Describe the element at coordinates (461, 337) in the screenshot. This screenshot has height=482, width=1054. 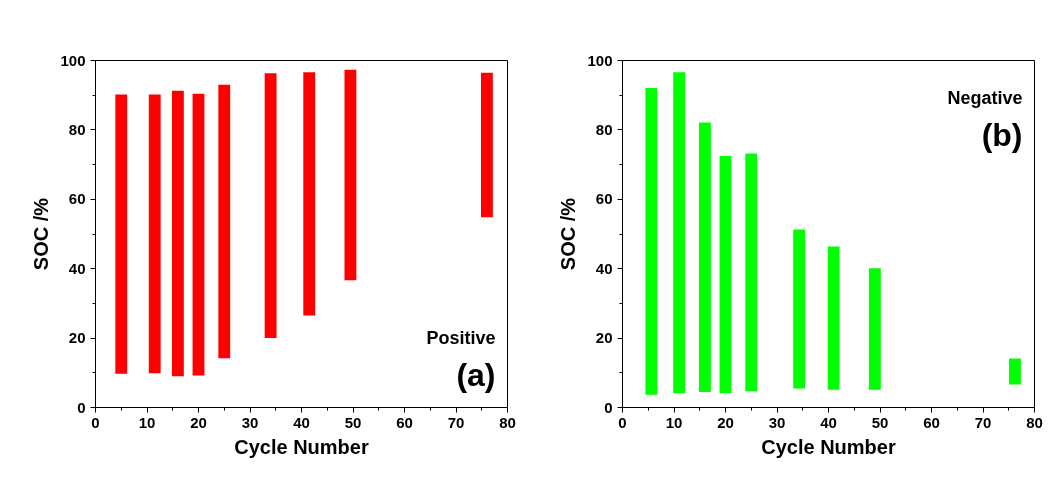
I see `annotation: Positive` at that location.